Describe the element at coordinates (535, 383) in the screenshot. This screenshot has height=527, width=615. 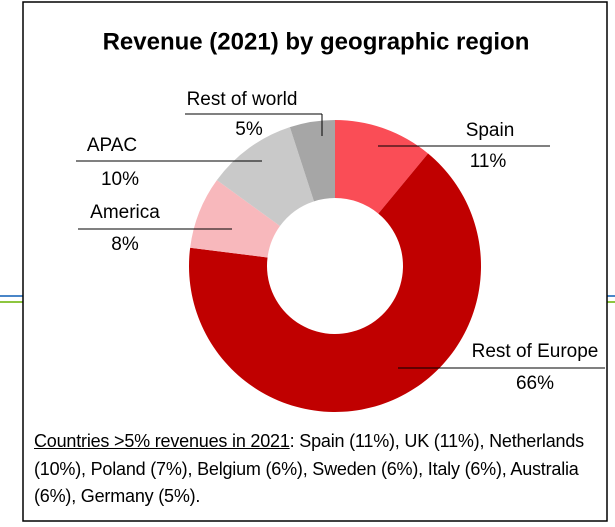
I see `segment-value-label: 66%` at that location.